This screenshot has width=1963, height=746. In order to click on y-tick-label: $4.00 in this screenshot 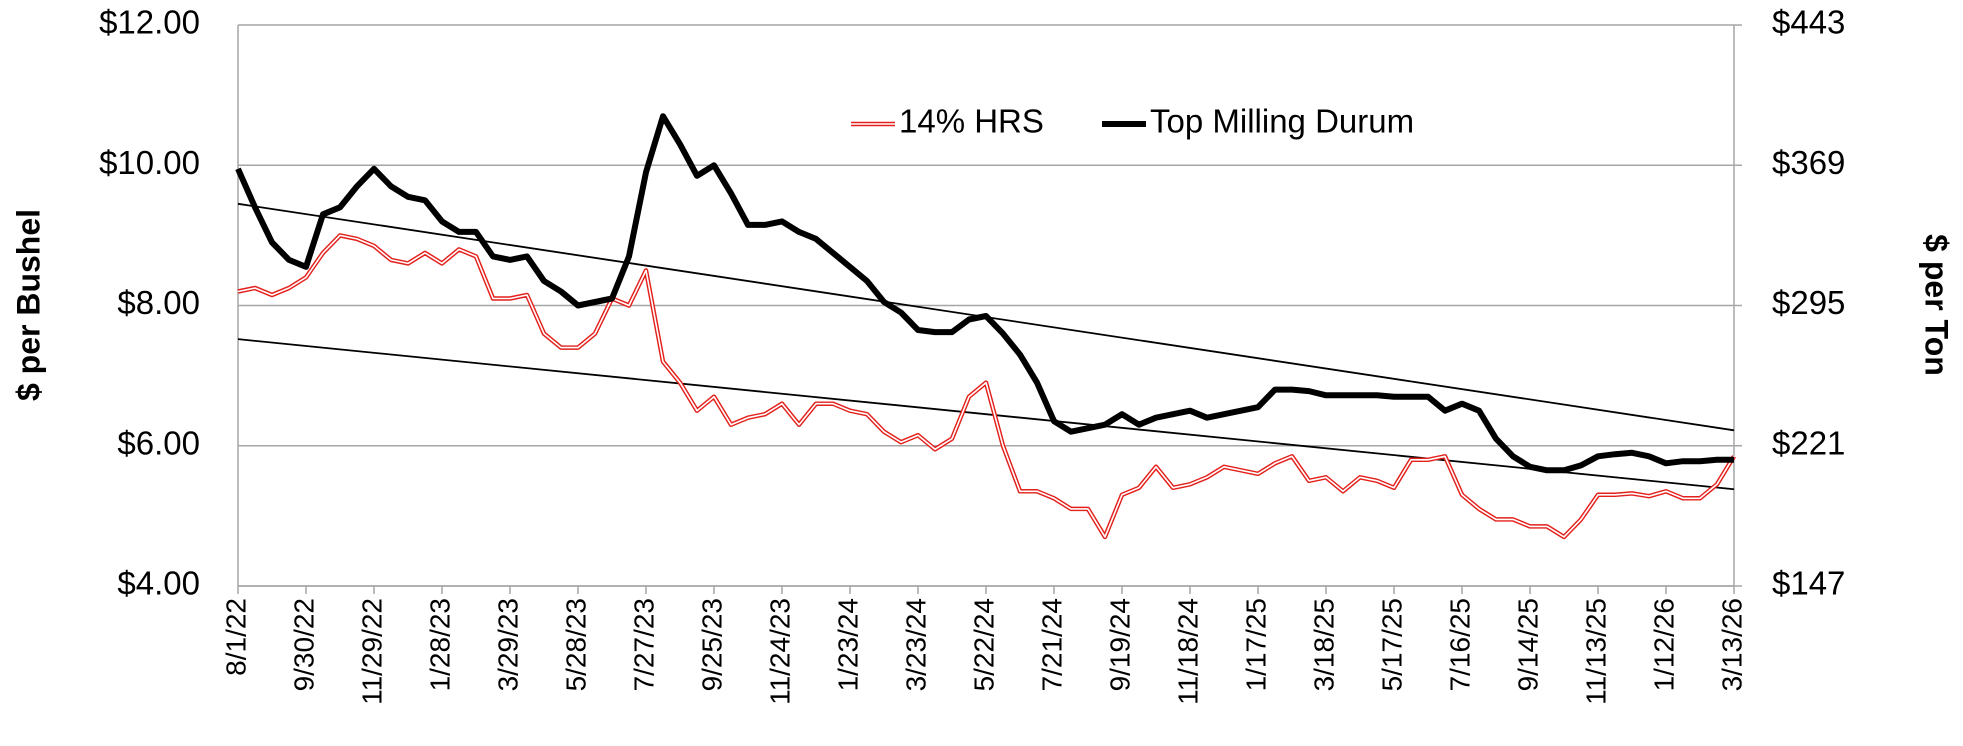, I will do `click(158, 583)`.